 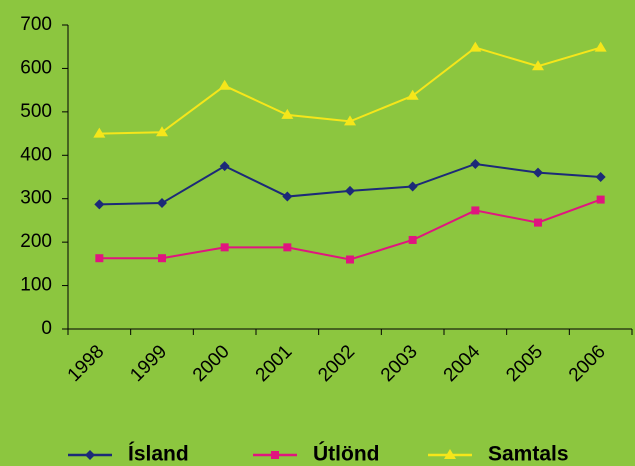 What do you see at coordinates (46, 328) in the screenshot?
I see `y-tick-label: 0` at bounding box center [46, 328].